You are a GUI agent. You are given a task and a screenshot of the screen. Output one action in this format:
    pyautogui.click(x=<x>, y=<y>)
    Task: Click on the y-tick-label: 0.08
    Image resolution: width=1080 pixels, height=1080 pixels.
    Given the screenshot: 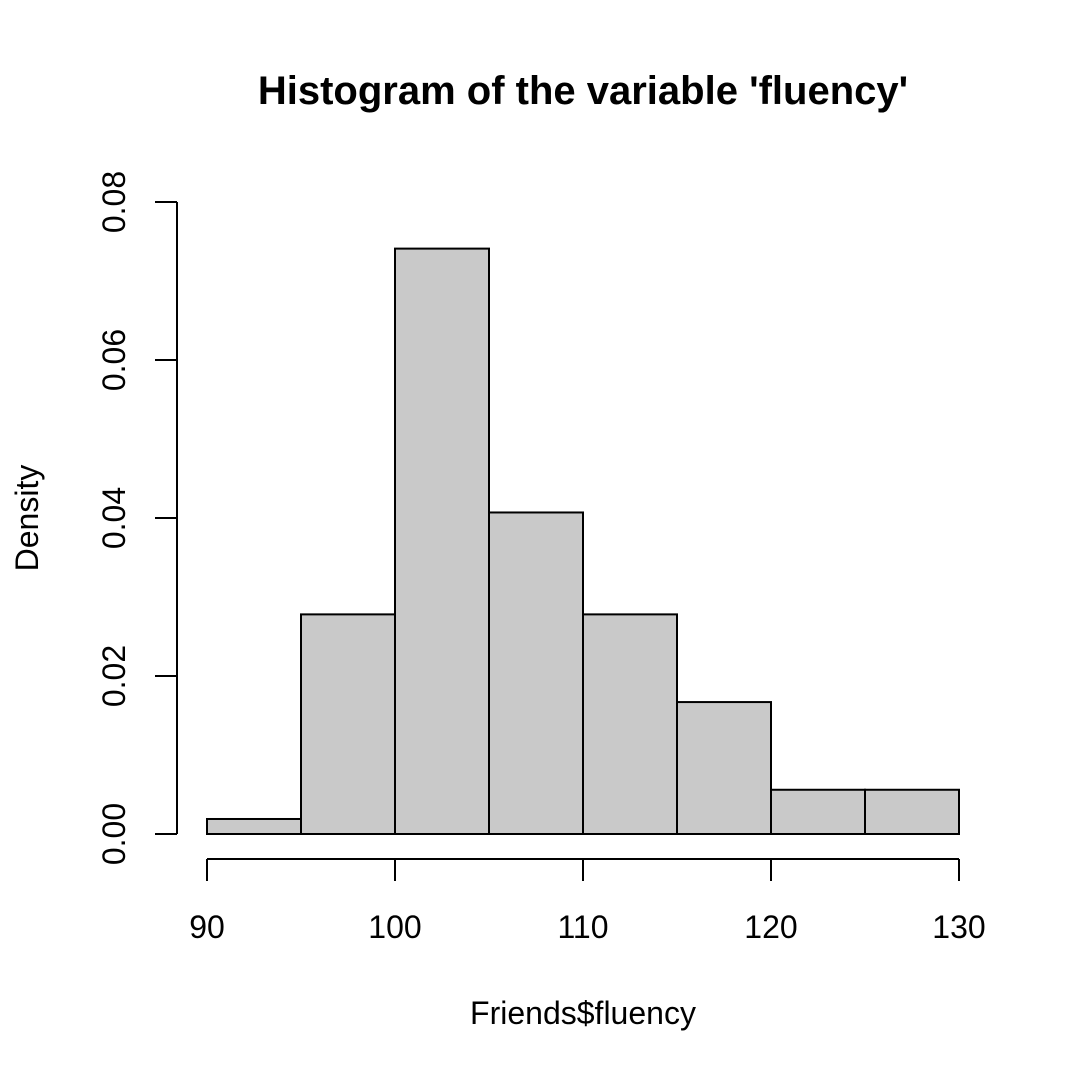 What is the action you would take?
    pyautogui.click(x=114, y=202)
    